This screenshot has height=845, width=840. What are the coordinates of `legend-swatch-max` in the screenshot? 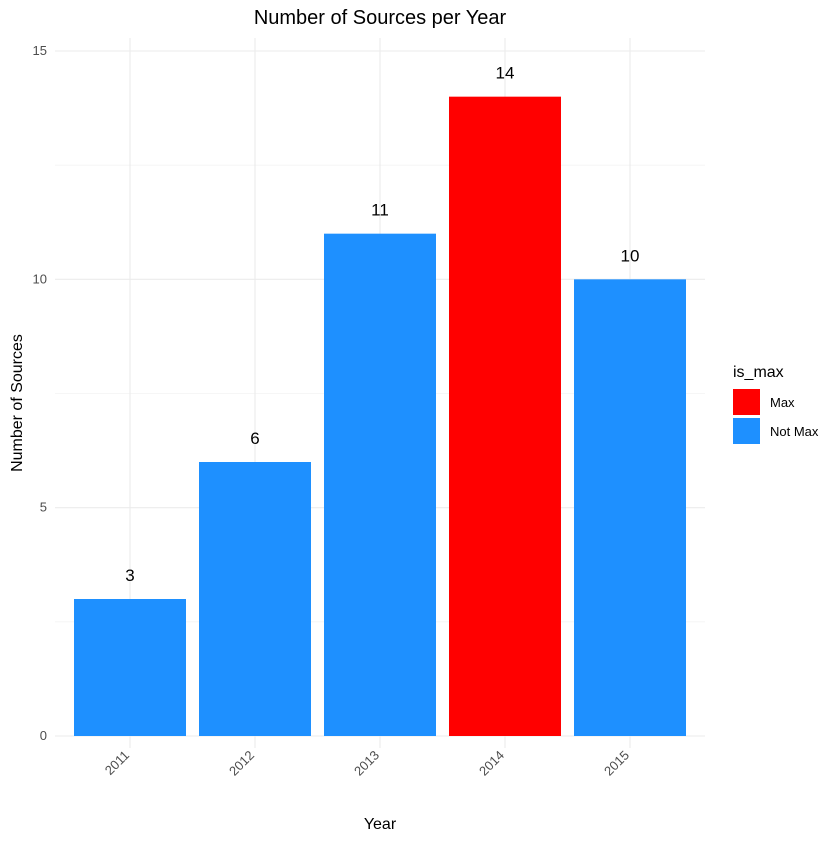 It's located at (746, 402).